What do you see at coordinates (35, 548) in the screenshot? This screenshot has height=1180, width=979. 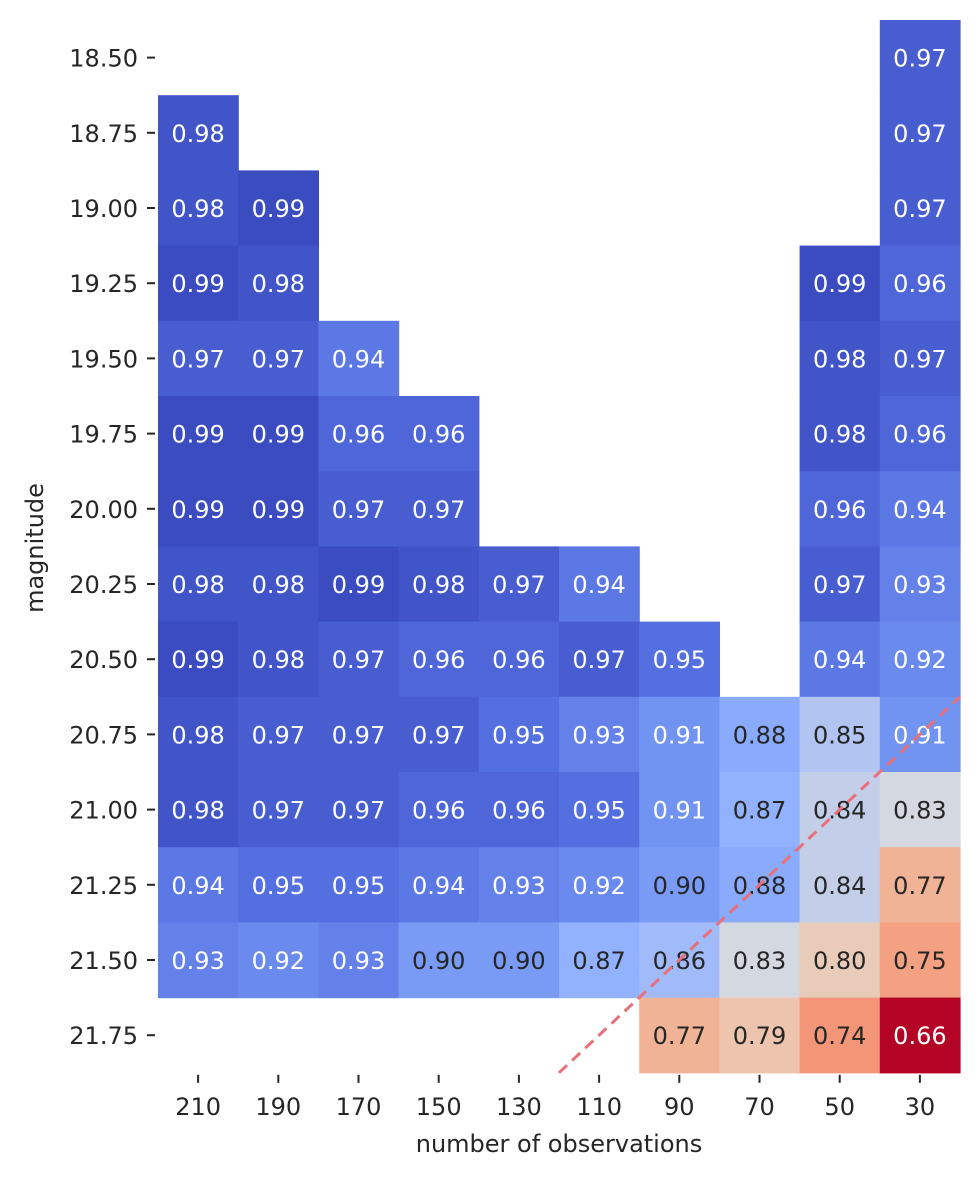 I see `y-axis-title: magnitude` at bounding box center [35, 548].